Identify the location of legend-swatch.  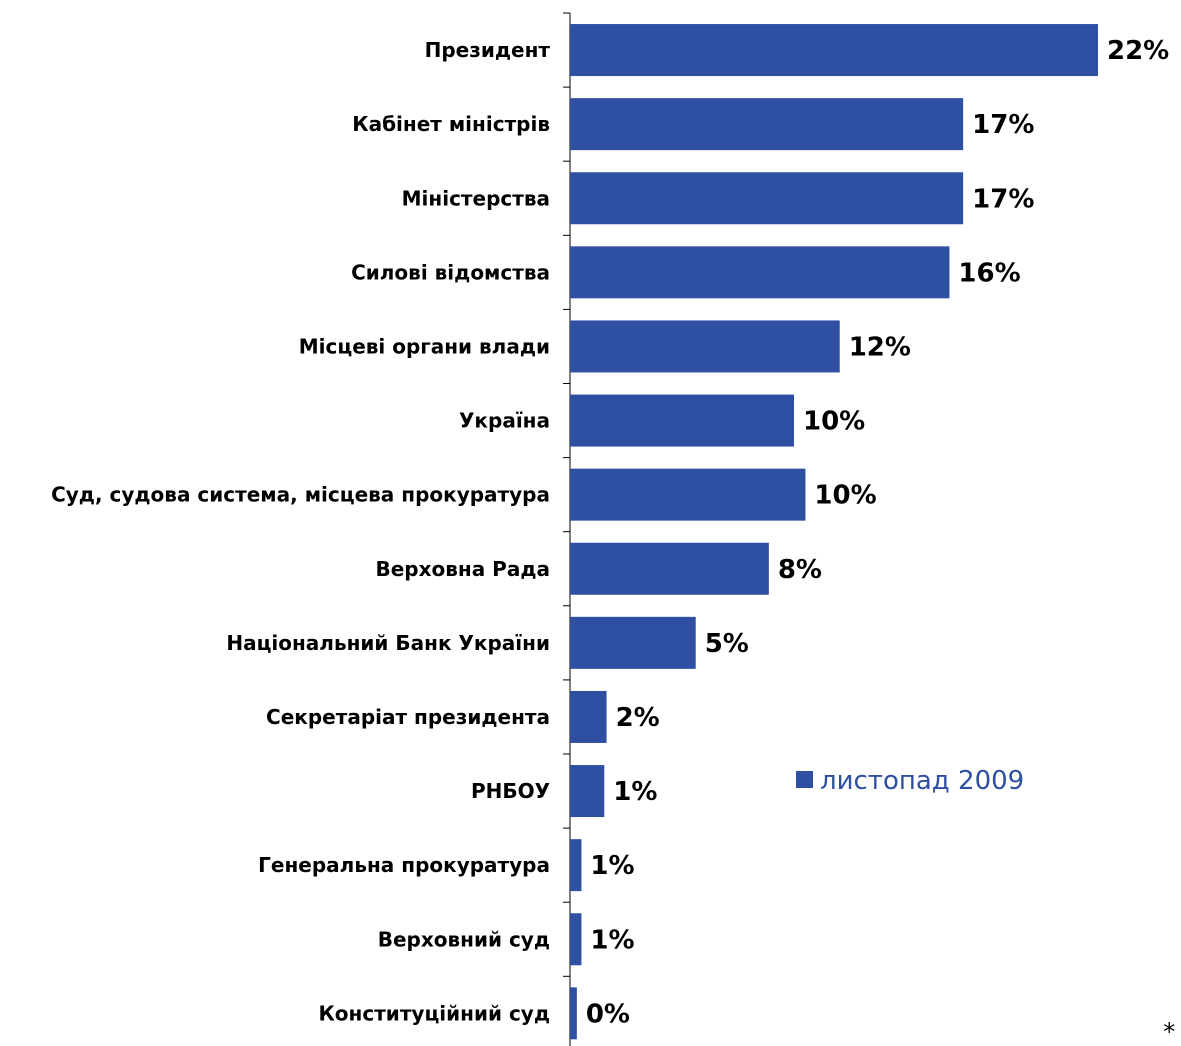
(804, 779).